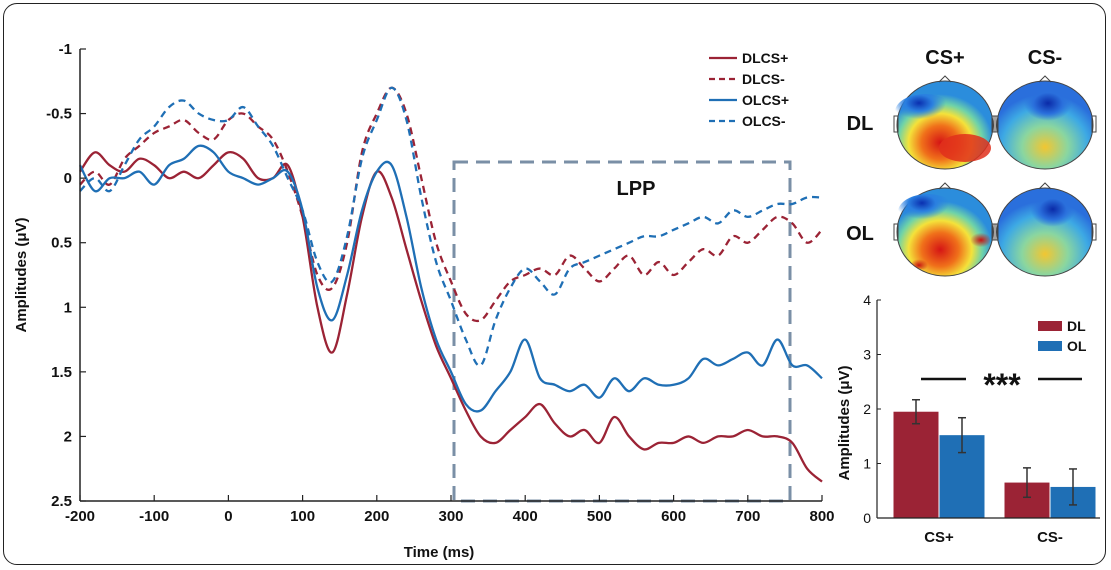 The height and width of the screenshot is (570, 1111). What do you see at coordinates (68, 178) in the screenshot?
I see `erp-y-tick-label: 0` at bounding box center [68, 178].